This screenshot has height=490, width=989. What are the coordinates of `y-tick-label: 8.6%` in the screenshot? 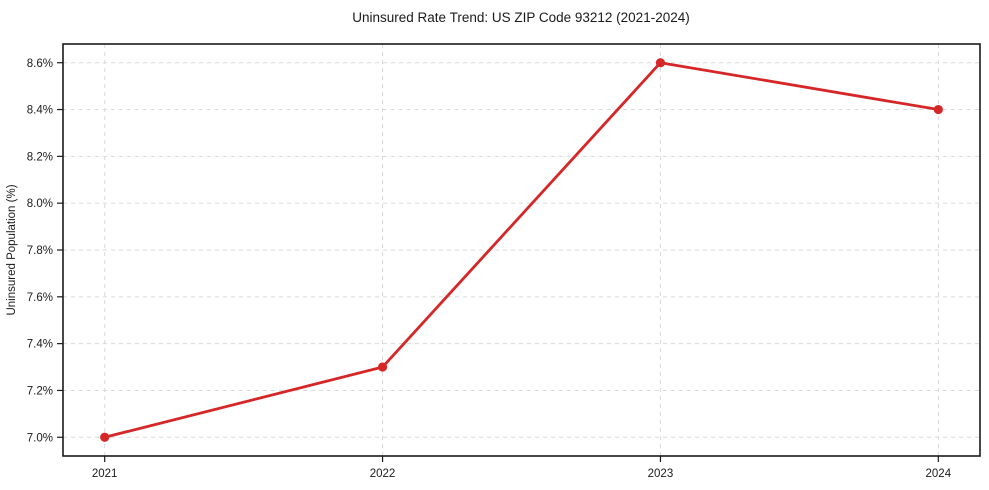 It's located at (40, 64).